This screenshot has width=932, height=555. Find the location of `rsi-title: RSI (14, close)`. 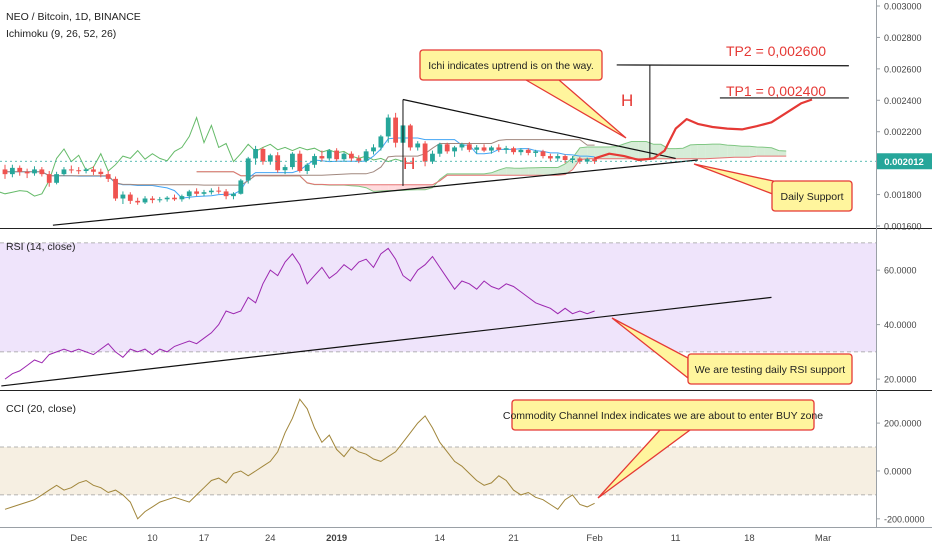

rsi-title: RSI (14, close) is located at coordinates (40, 247).